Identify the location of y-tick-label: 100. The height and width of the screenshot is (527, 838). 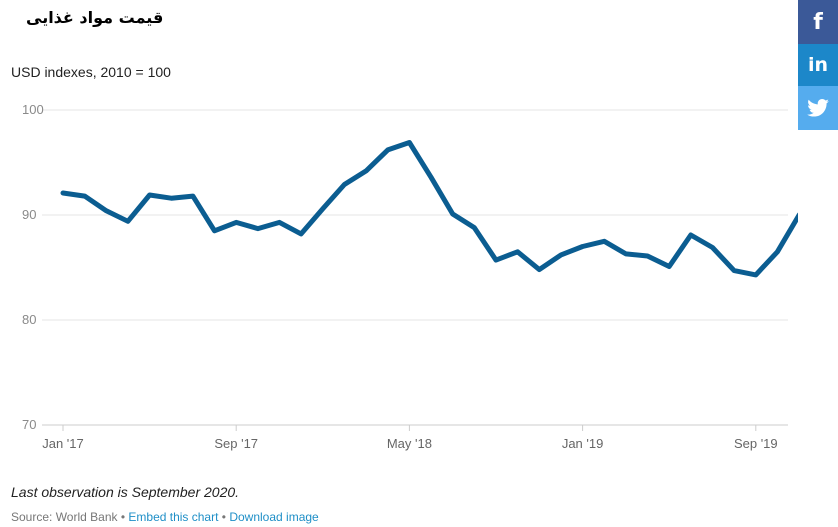
(33, 109).